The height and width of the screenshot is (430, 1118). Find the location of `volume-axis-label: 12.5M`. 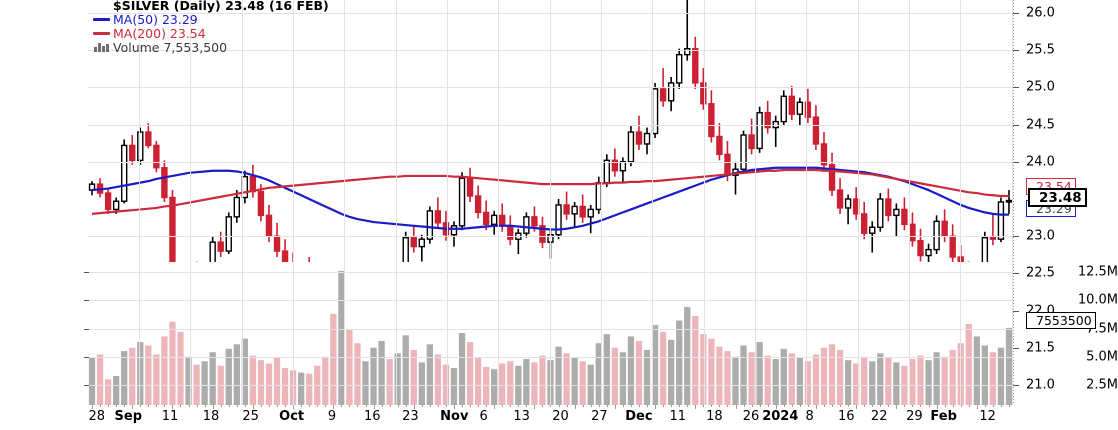

volume-axis-label: 12.5M is located at coordinates (1097, 272).